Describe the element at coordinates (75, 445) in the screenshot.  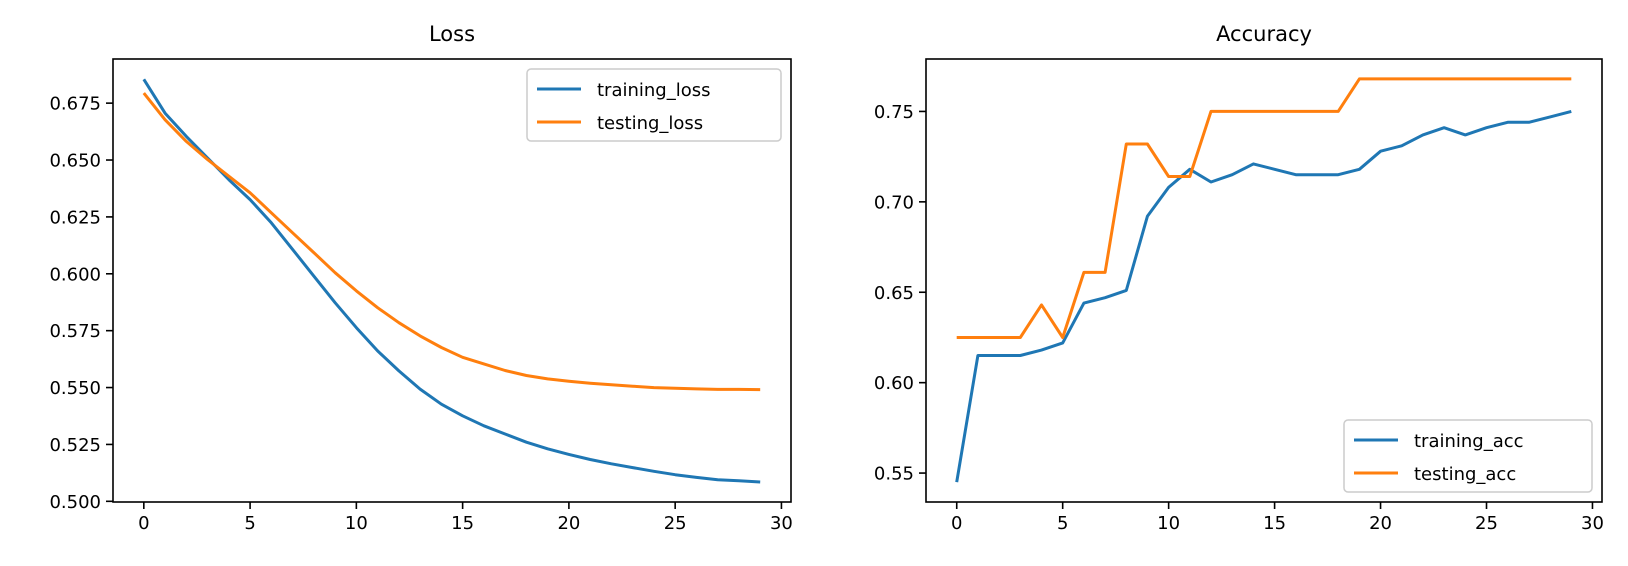
I see `y-tick-label: 0.525` at that location.